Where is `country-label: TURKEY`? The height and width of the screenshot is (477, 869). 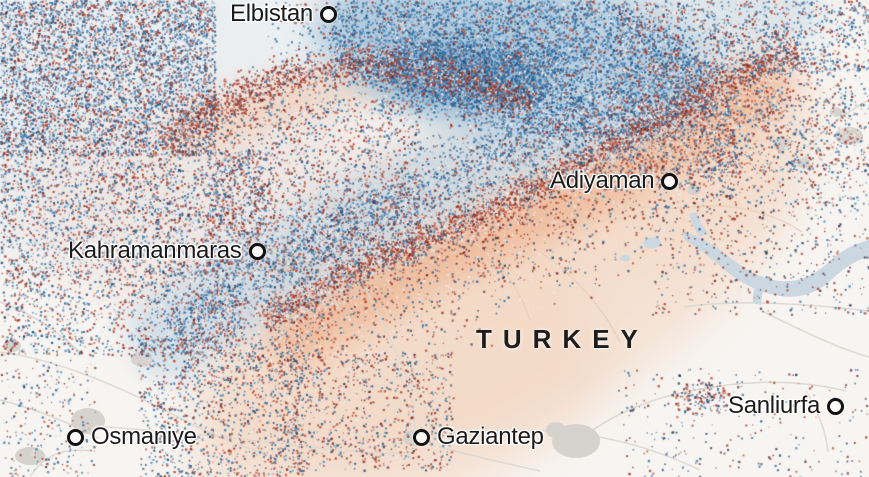
country-label: TURKEY is located at coordinates (562, 339).